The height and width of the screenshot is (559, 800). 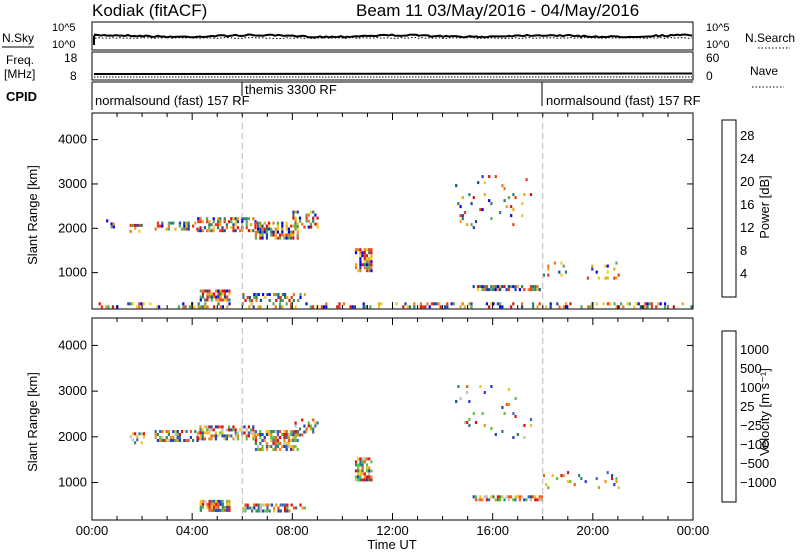 I want to click on cpid-label: CPID, so click(x=21, y=96).